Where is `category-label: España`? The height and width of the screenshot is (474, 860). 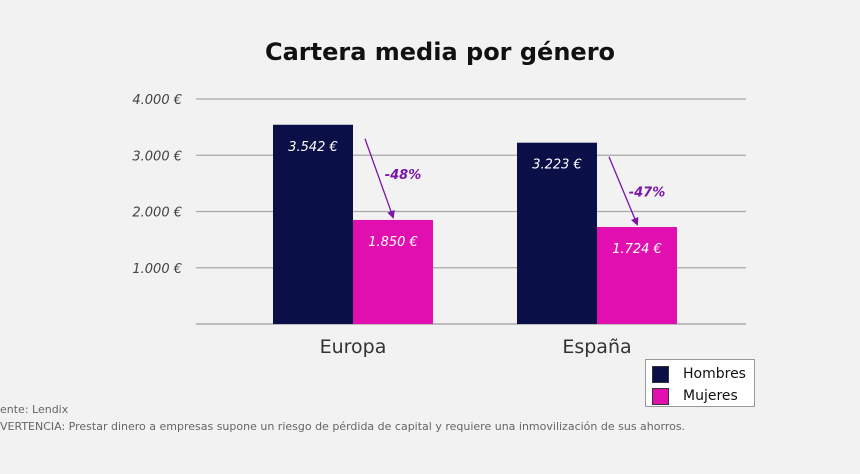 category-label: España is located at coordinates (596, 347).